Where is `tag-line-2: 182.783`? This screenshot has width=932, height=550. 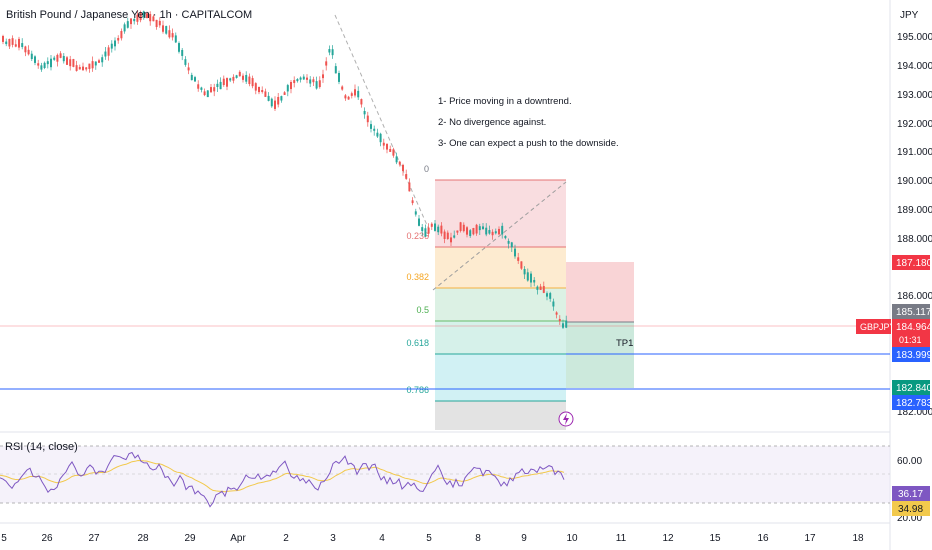
tag-line-2: 182.783 is located at coordinates (912, 402).